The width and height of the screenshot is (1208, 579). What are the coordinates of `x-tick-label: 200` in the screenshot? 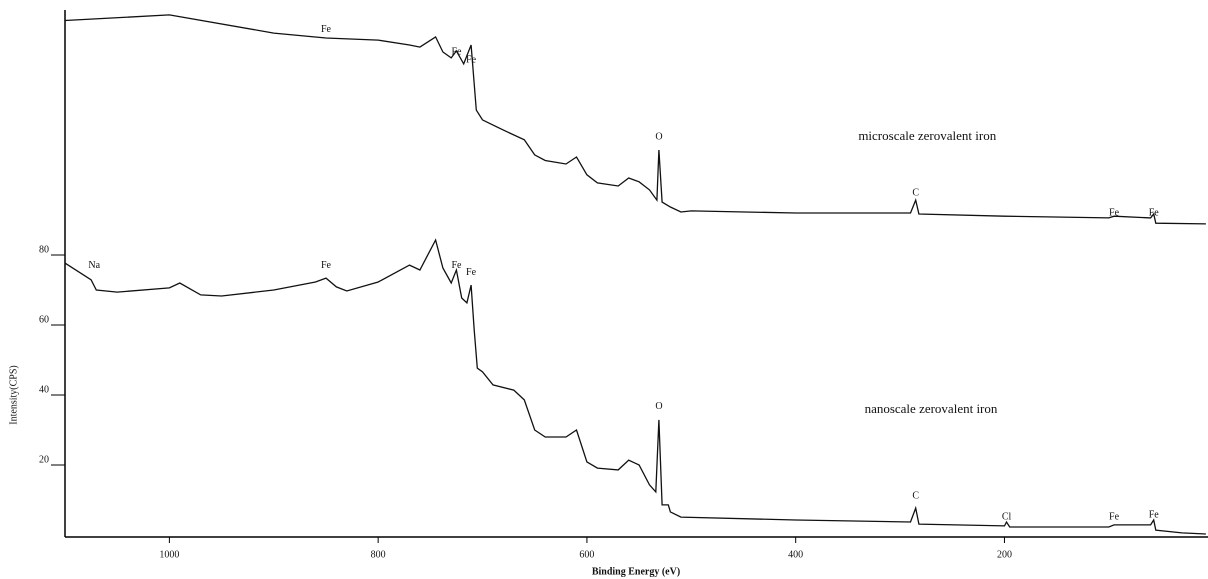 It's located at (1004, 554).